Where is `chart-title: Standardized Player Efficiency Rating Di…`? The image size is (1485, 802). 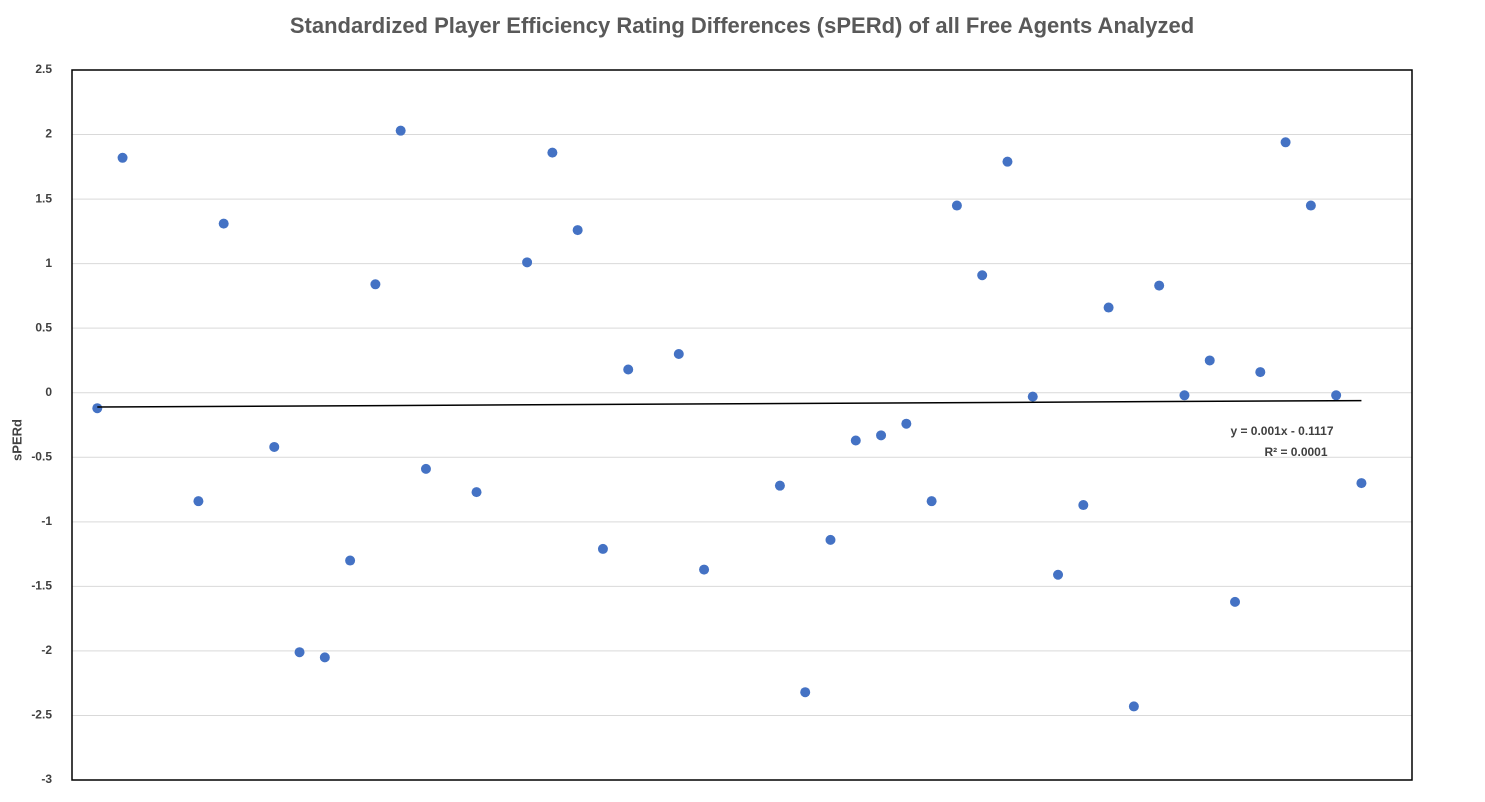 chart-title: Standardized Player Efficiency Rating Di… is located at coordinates (742, 25).